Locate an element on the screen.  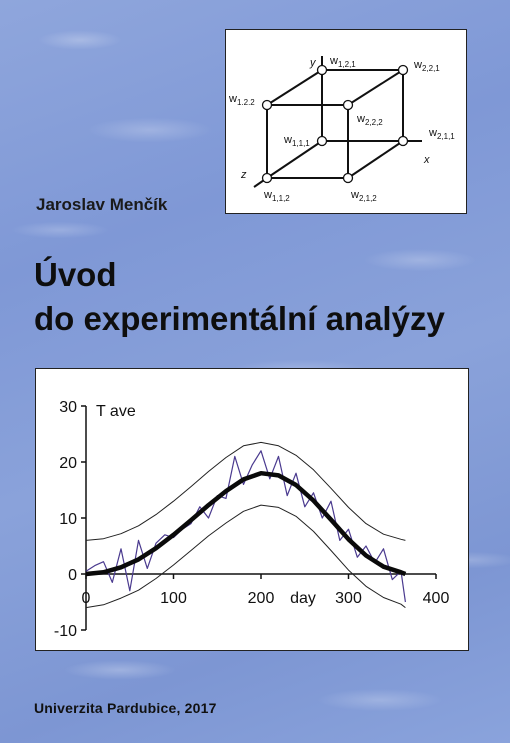
node-label-w111: w1,1,1 is located at coordinates (296, 141).